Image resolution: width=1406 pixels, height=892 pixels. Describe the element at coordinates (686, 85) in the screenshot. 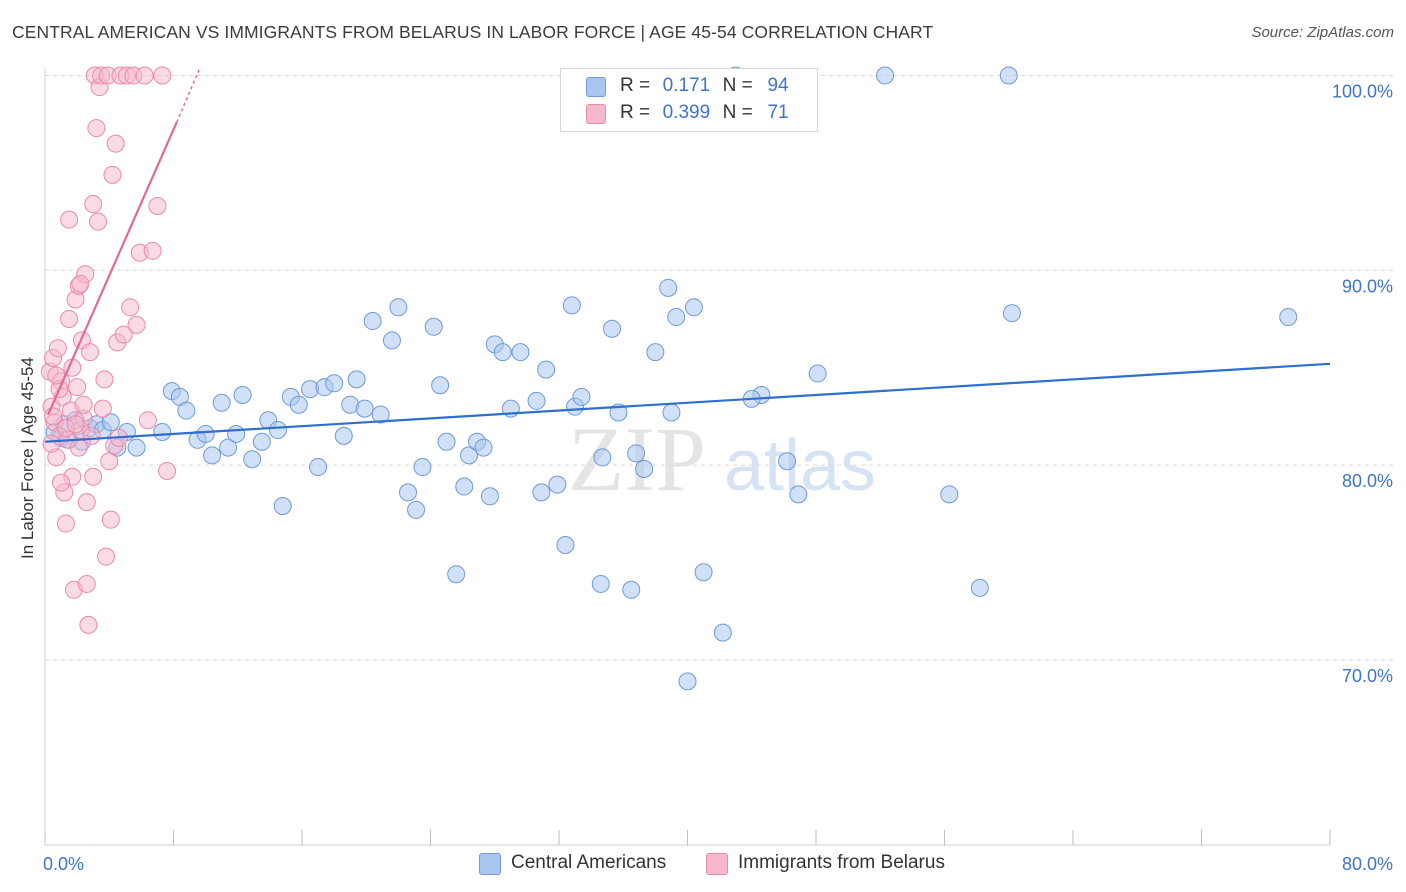

I see `r-value: 0.171` at that location.